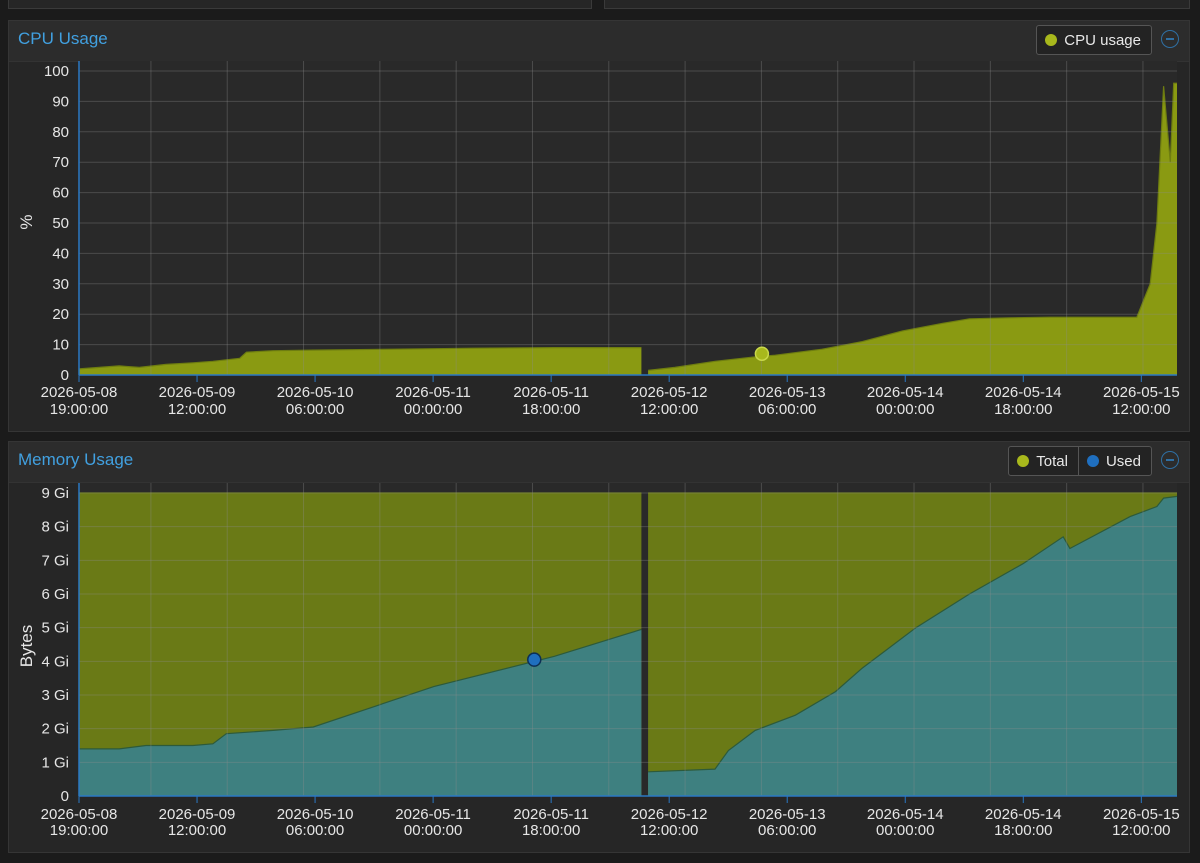  I want to click on legend-item-used: Used, so click(1114, 461).